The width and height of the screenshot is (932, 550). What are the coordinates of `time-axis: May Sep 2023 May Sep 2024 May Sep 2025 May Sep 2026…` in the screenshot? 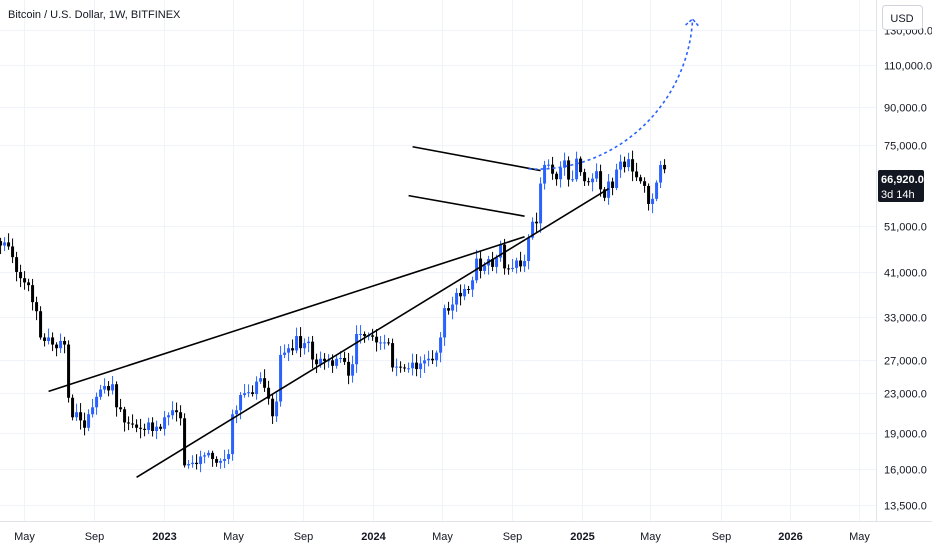 It's located at (466, 532).